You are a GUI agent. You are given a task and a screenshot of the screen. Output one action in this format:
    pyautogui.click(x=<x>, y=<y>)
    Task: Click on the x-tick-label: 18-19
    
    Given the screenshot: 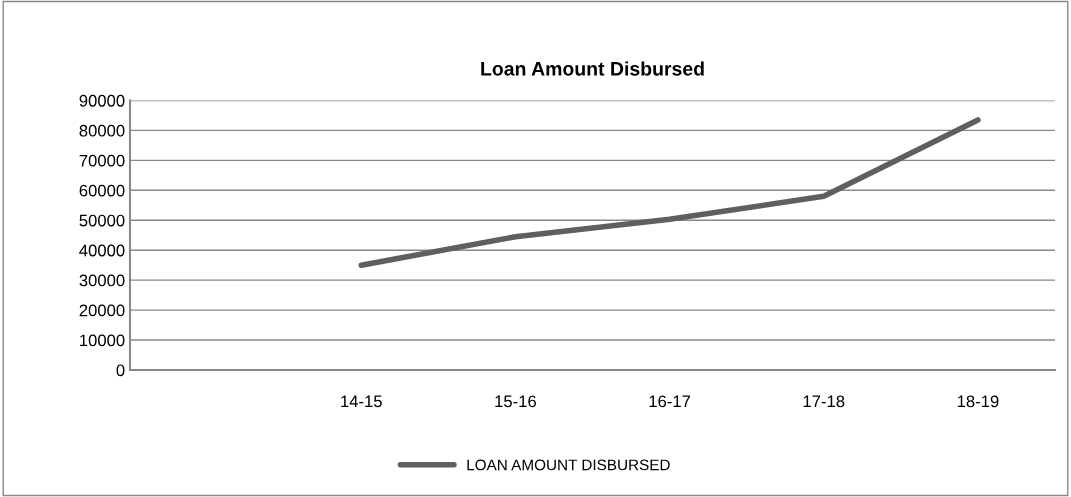 What is the action you would take?
    pyautogui.click(x=978, y=401)
    